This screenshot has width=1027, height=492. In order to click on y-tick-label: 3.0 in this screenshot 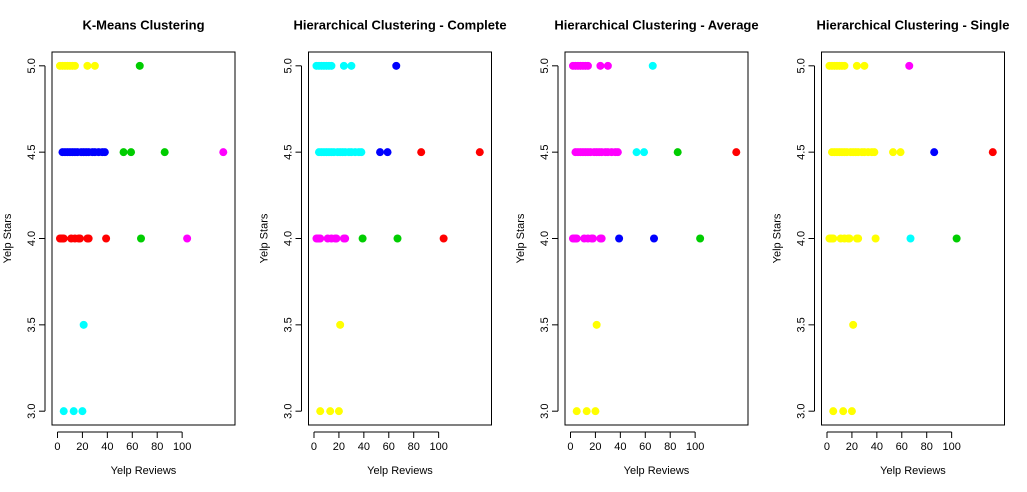, I will do `click(545, 411)`.